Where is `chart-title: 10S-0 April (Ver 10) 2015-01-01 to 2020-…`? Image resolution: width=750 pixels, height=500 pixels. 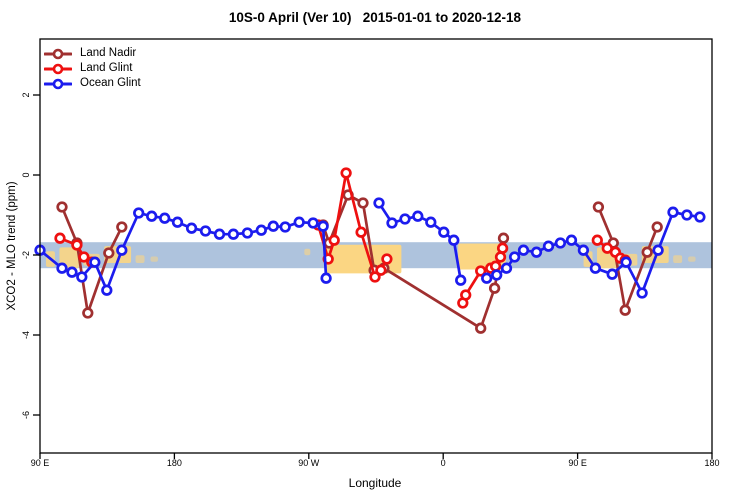
chart-title: 10S-0 April (Ver 10) 2015-01-01 to 2020-… is located at coordinates (375, 17).